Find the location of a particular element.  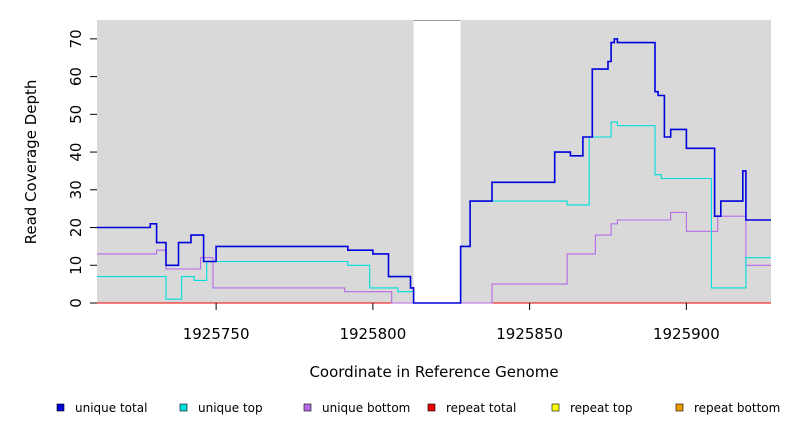

legend-label: unique bottom is located at coordinates (366, 408).